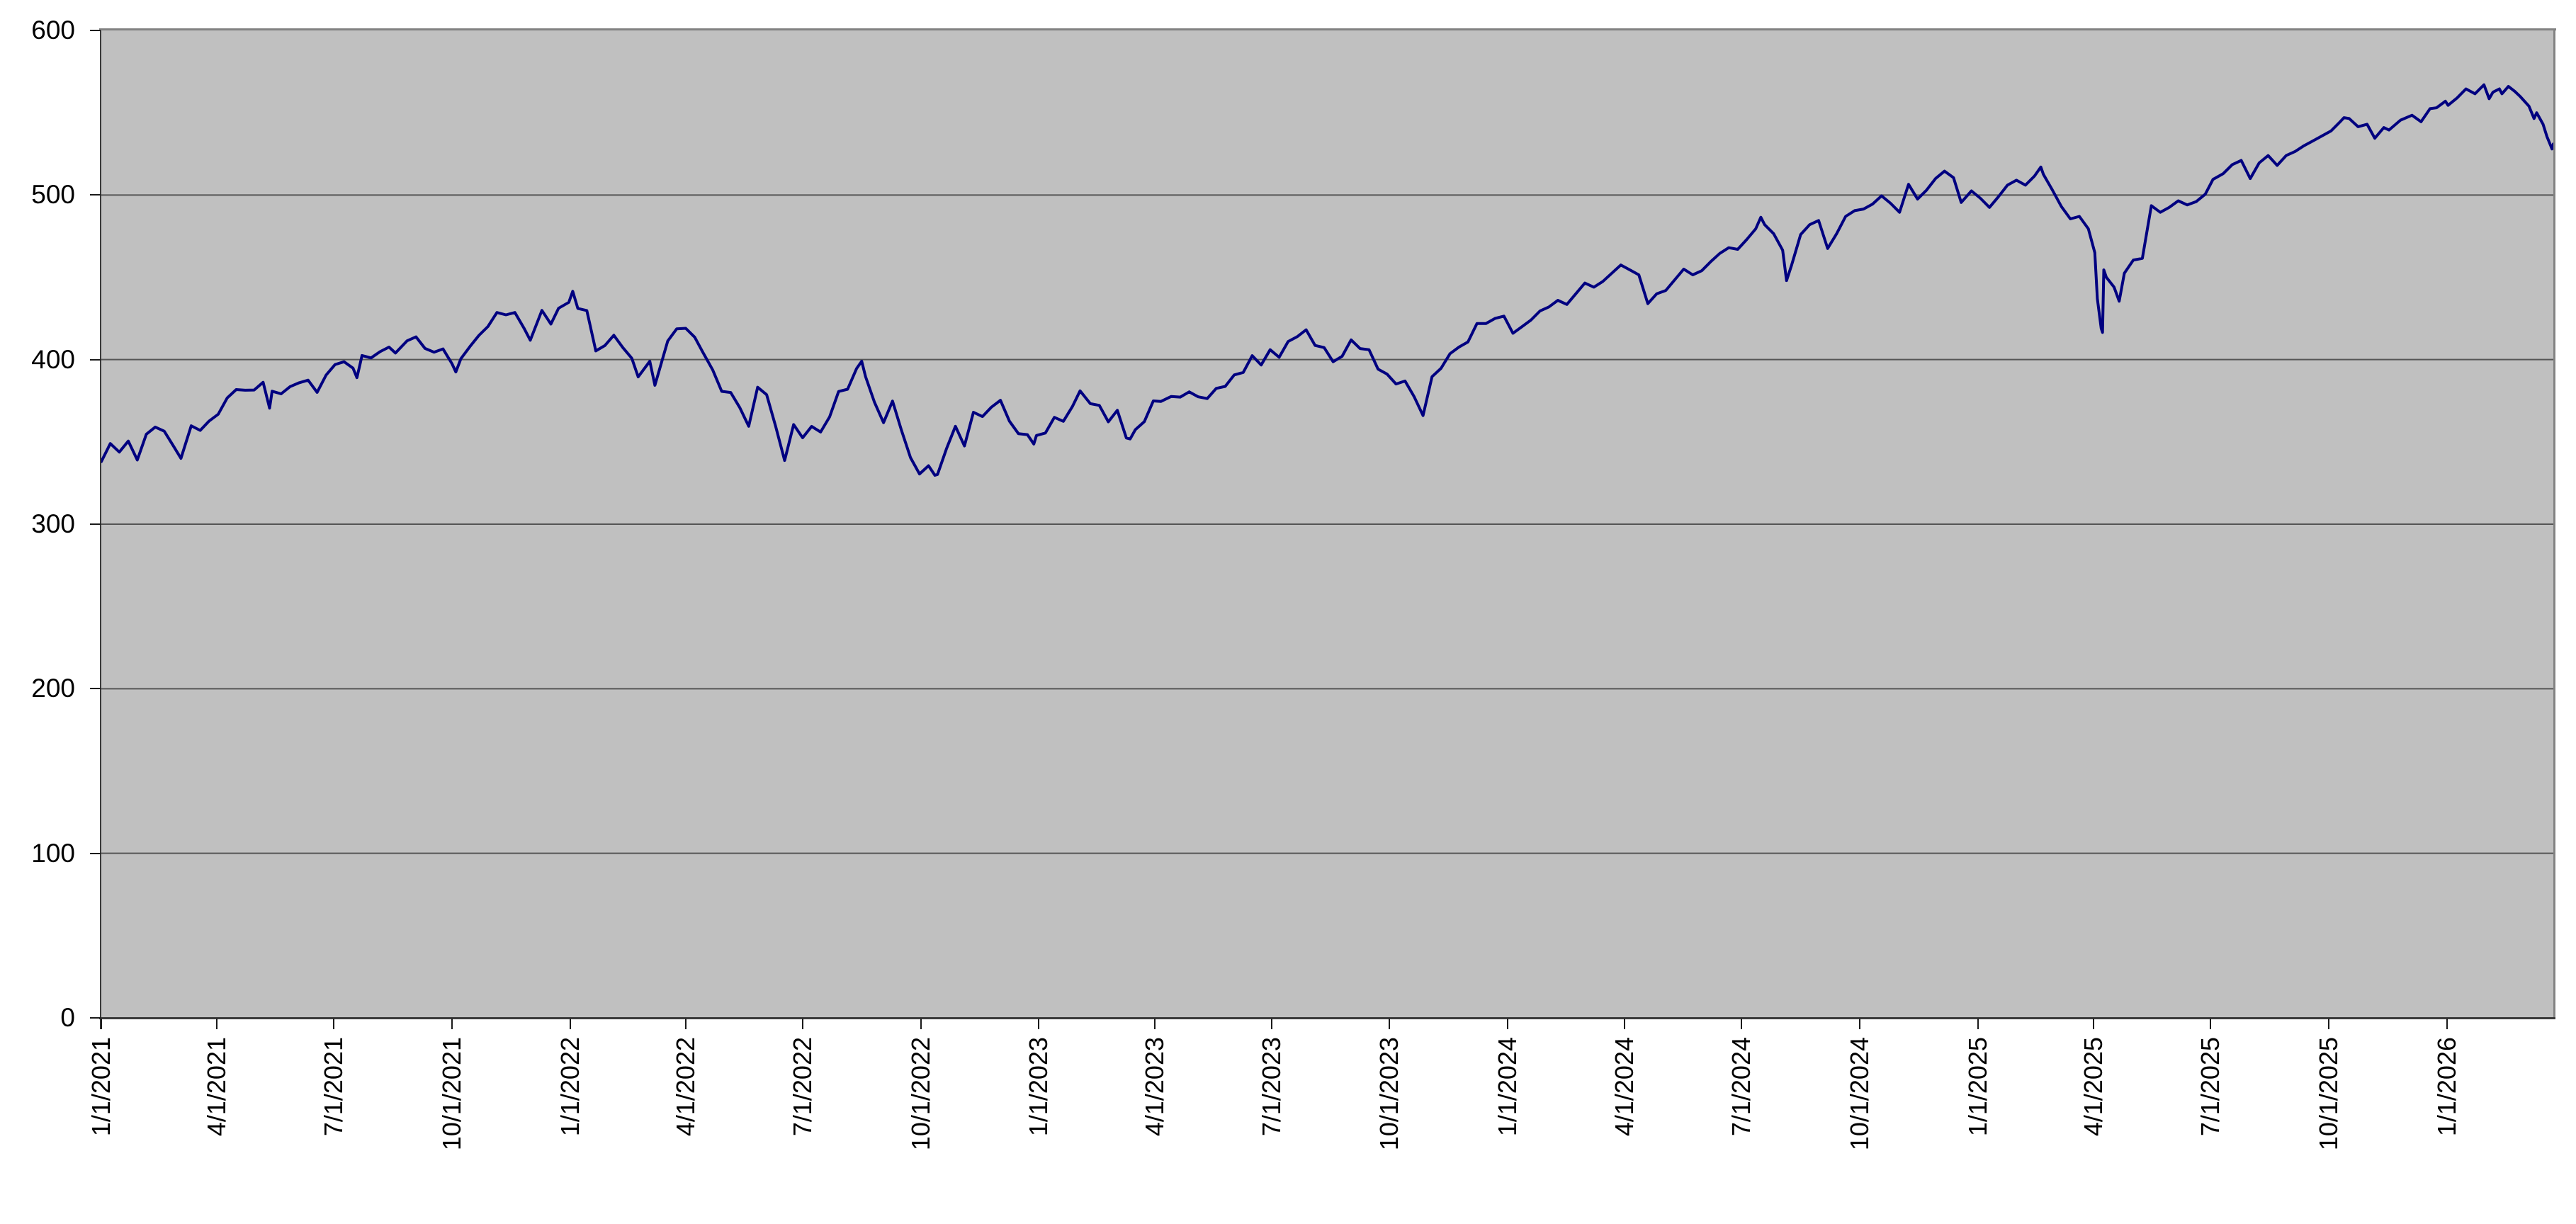 The image size is (2576, 1224). What do you see at coordinates (1859, 1094) in the screenshot?
I see `x-axis-label: 10/1/2024` at bounding box center [1859, 1094].